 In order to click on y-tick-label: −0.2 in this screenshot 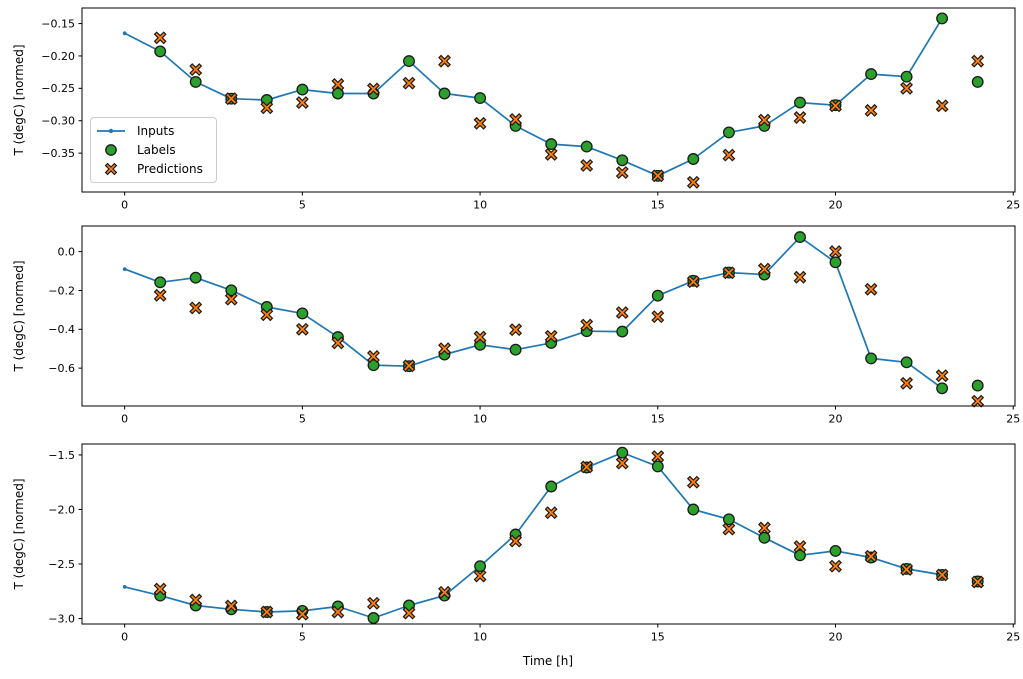, I will do `click(61, 290)`.